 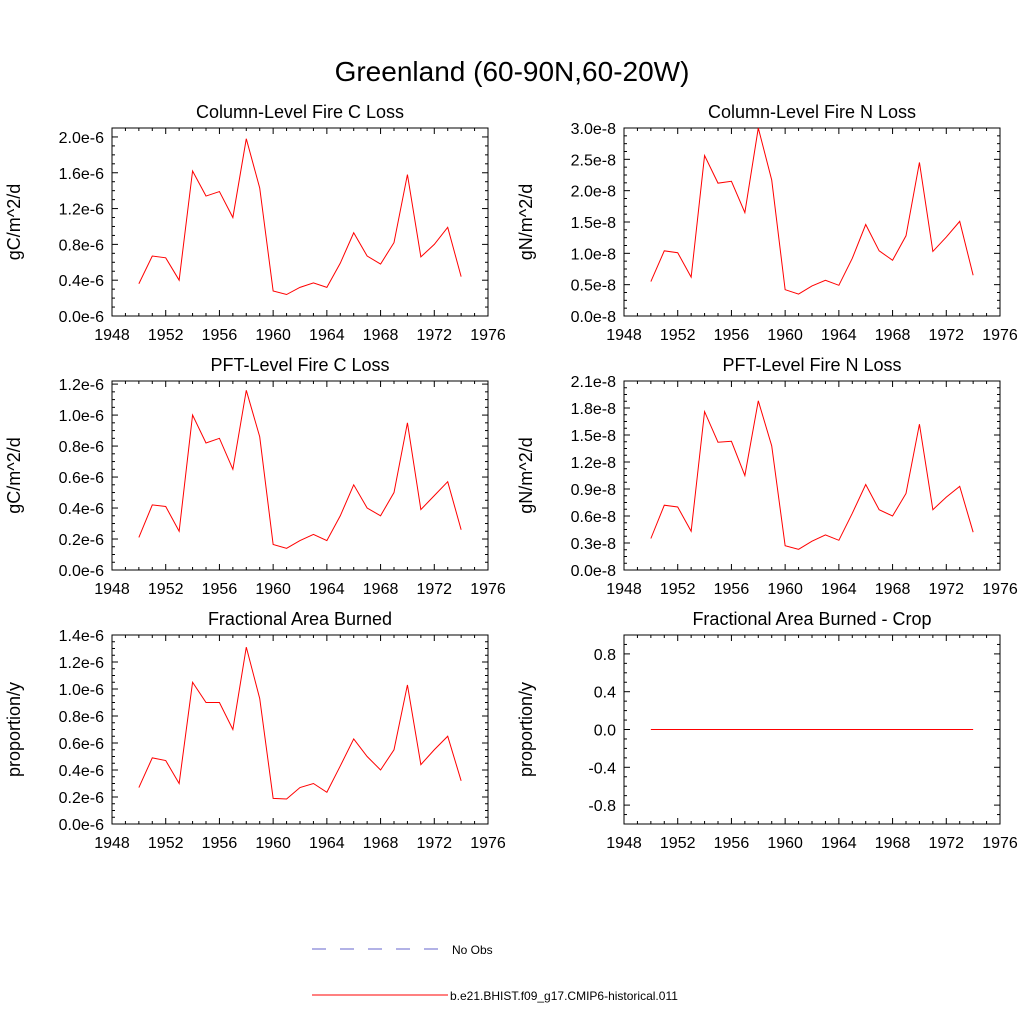 I want to click on y-tick-label: 0.3e-8, so click(x=593, y=544).